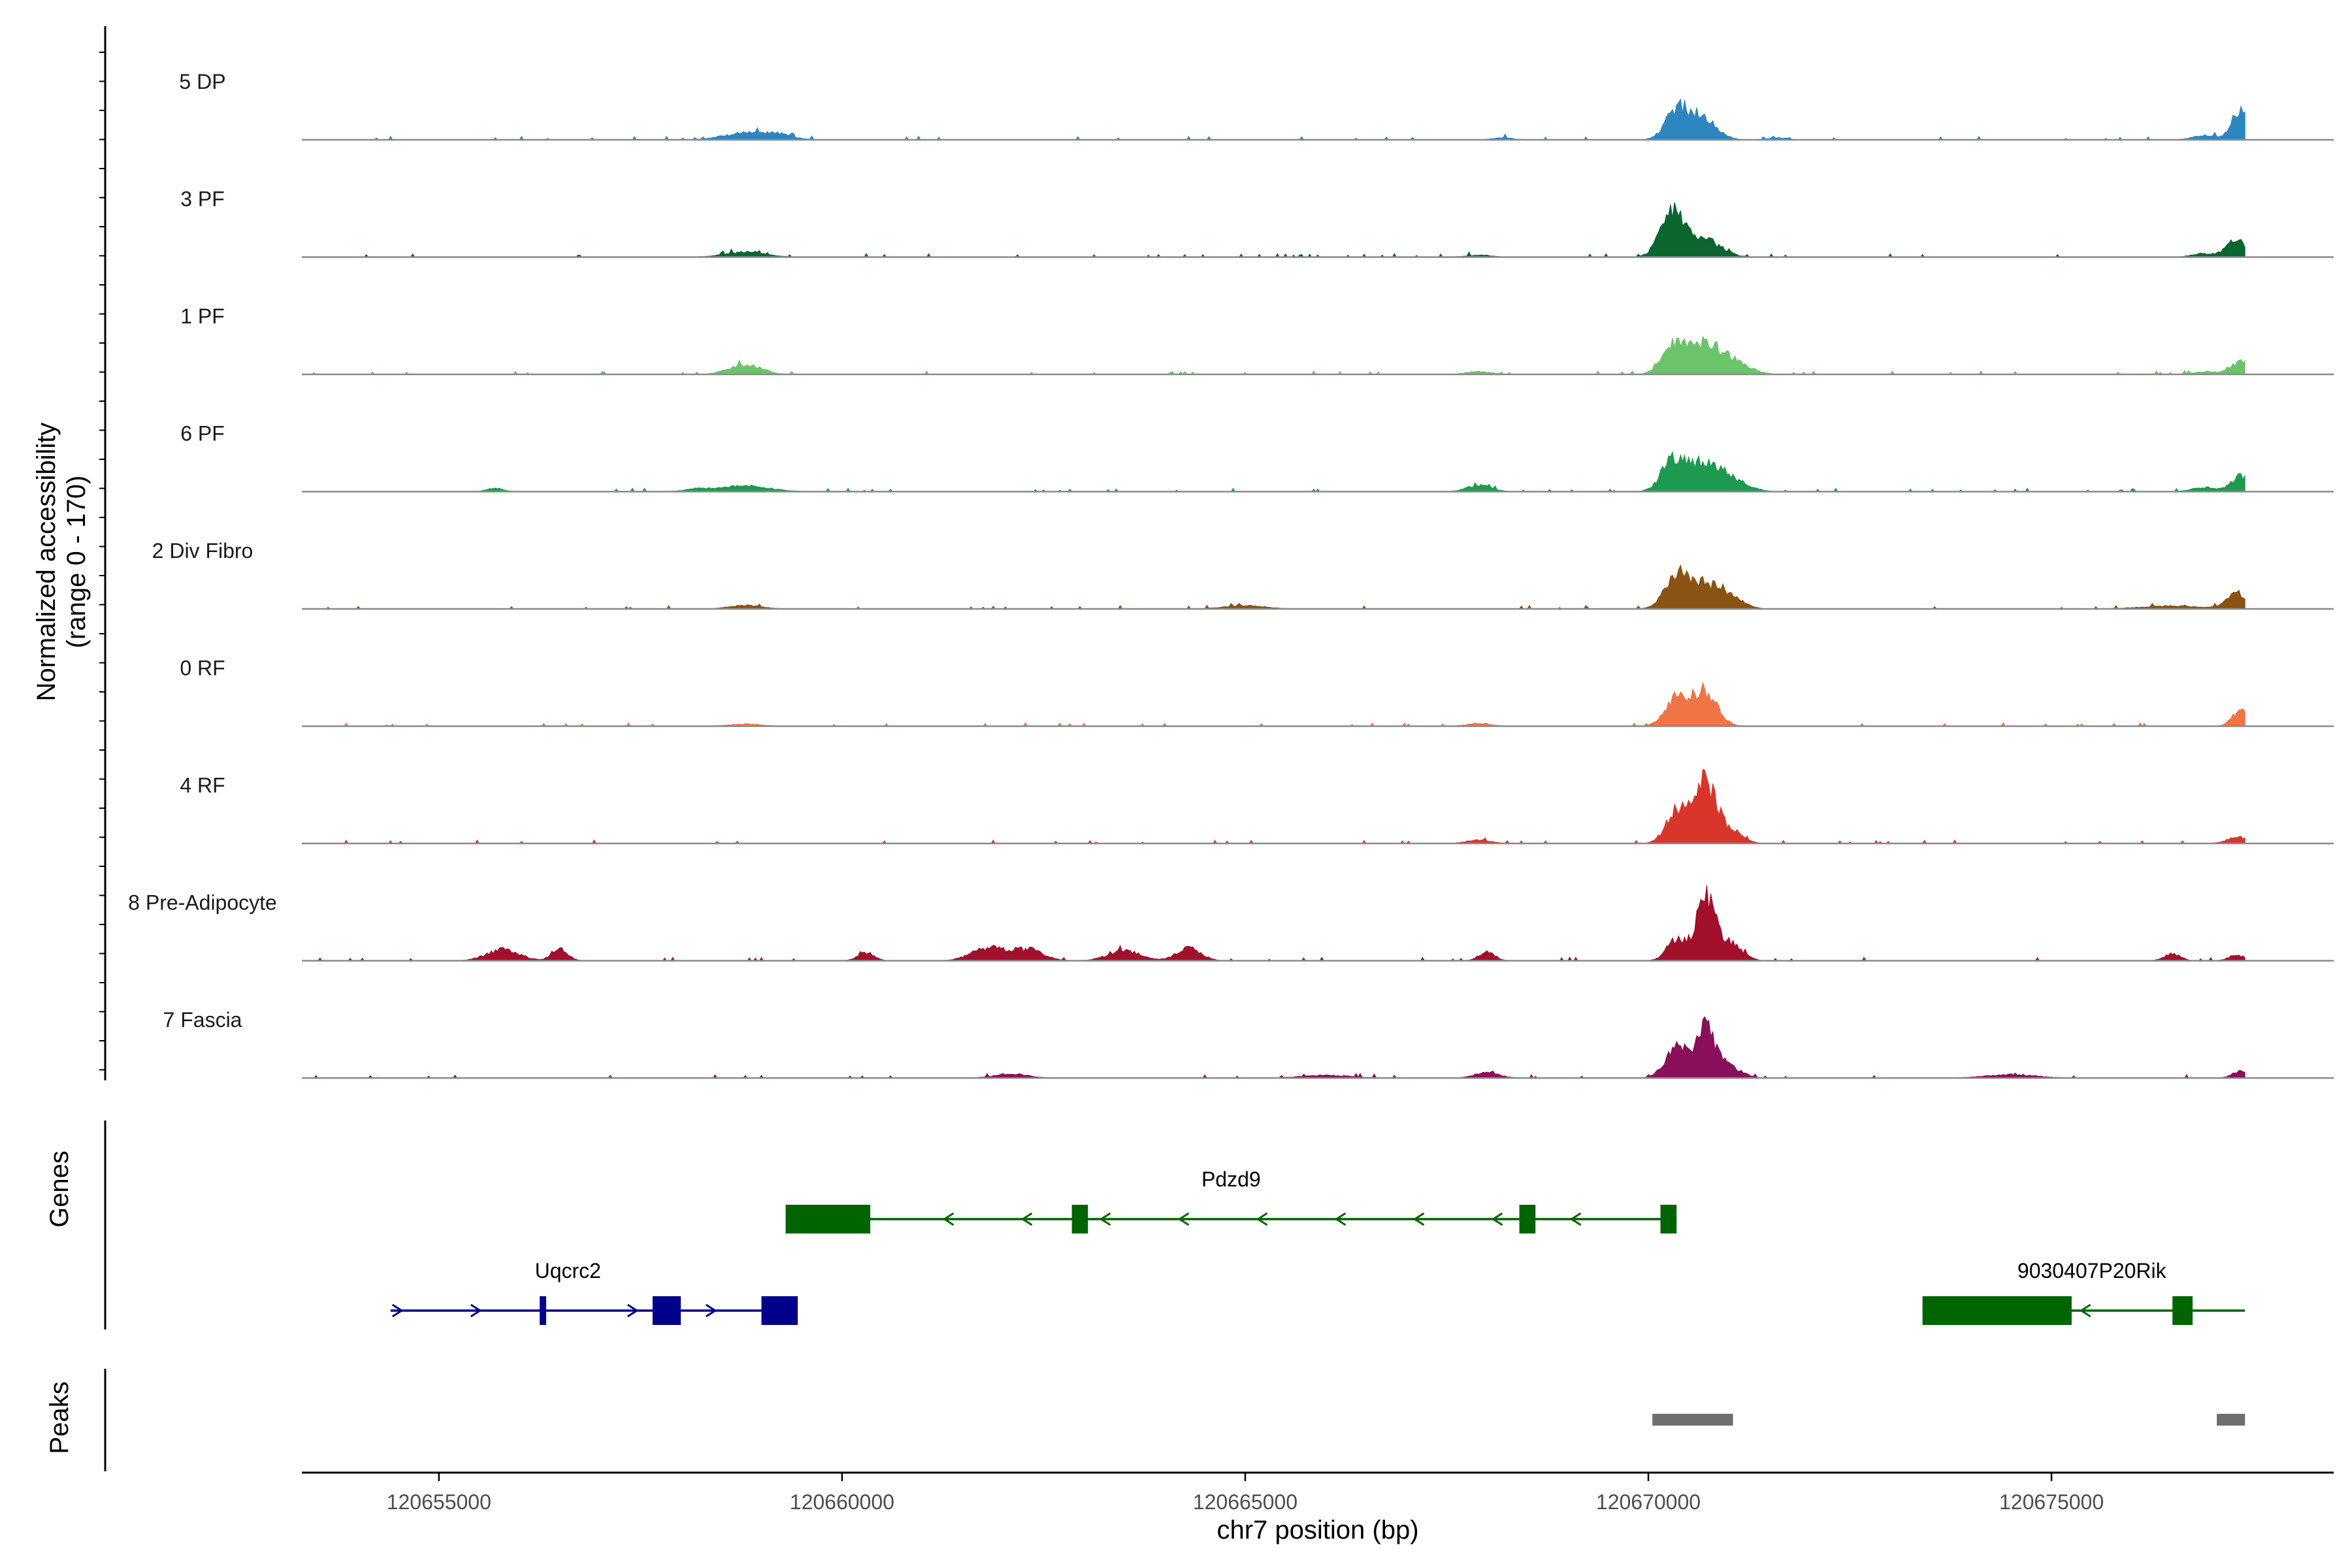 The width and height of the screenshot is (2352, 1568). I want to click on gene-pdzd9: Pdzd9, so click(1231, 1200).